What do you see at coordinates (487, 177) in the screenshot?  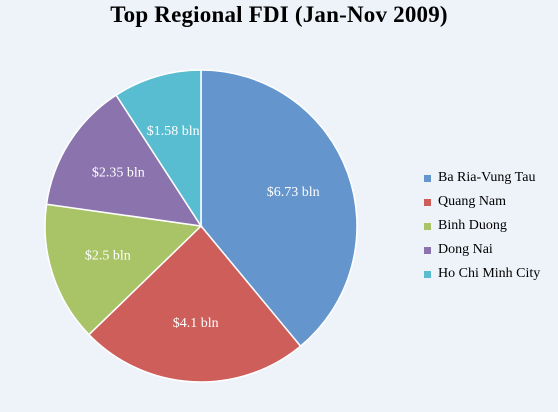 I see `legend-label: Ba Ria-Vung Tau` at bounding box center [487, 177].